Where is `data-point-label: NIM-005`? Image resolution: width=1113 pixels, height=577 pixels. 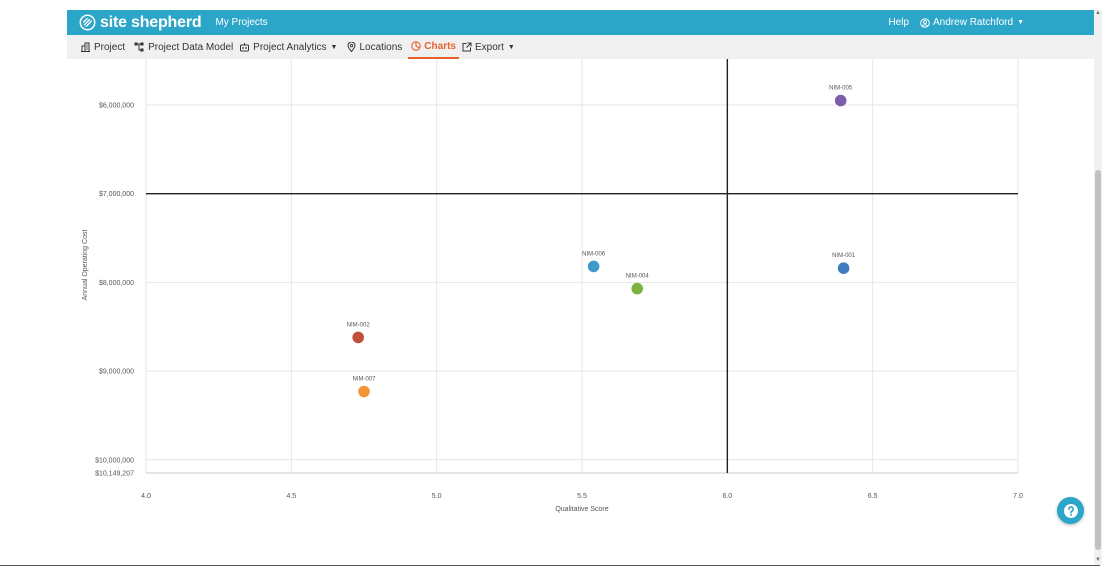 data-point-label: NIM-005 is located at coordinates (841, 89).